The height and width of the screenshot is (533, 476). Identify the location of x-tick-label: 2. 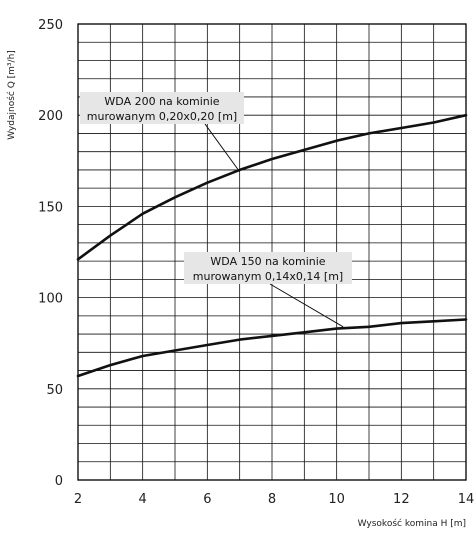
(78, 499).